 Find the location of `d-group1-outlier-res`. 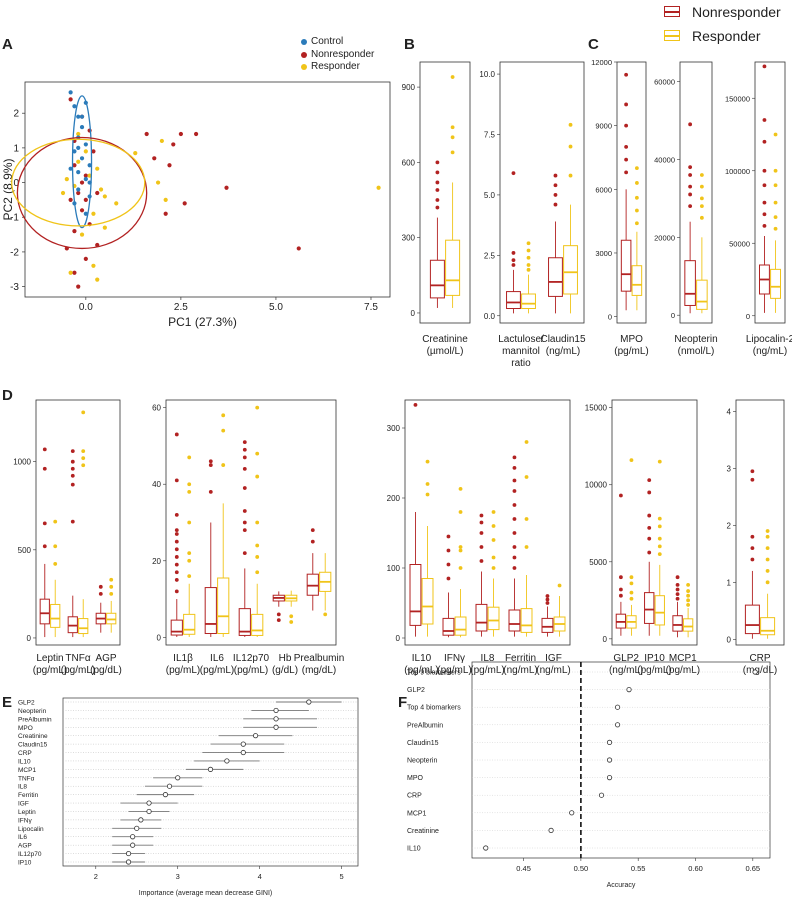

d-group1-outlier-res is located at coordinates (111, 586).